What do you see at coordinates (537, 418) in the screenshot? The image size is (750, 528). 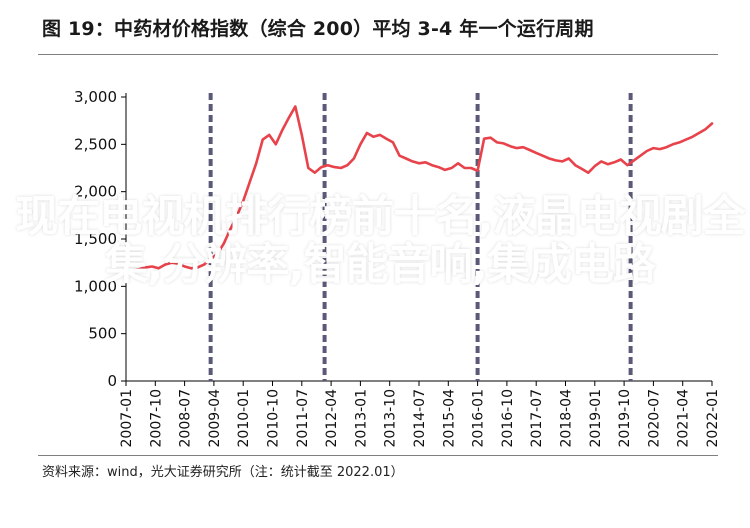 I see `x-tick-label: 2017-07` at bounding box center [537, 418].